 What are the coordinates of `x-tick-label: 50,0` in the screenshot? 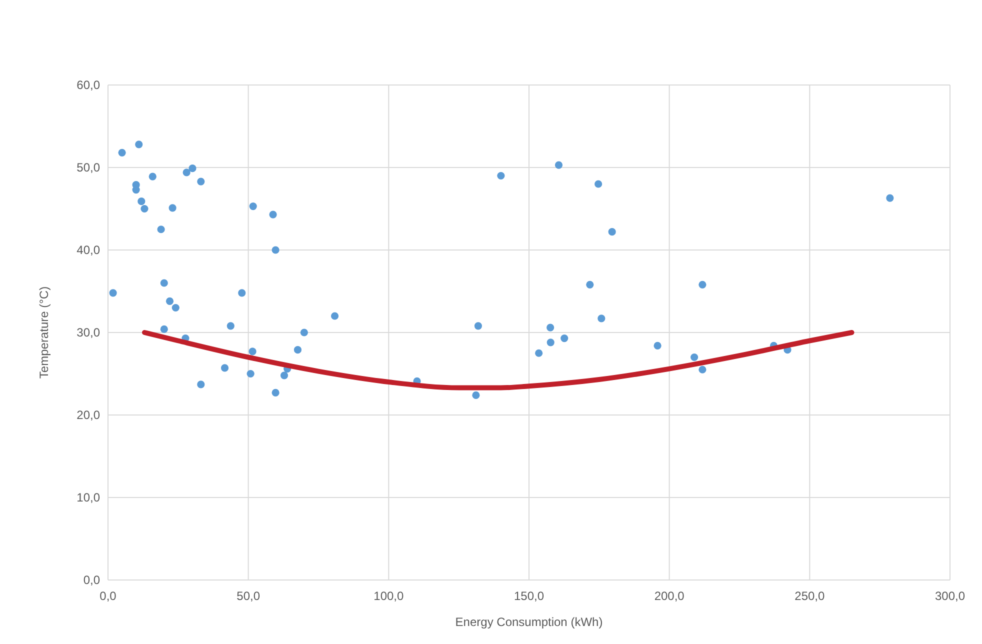 It's located at (248, 596).